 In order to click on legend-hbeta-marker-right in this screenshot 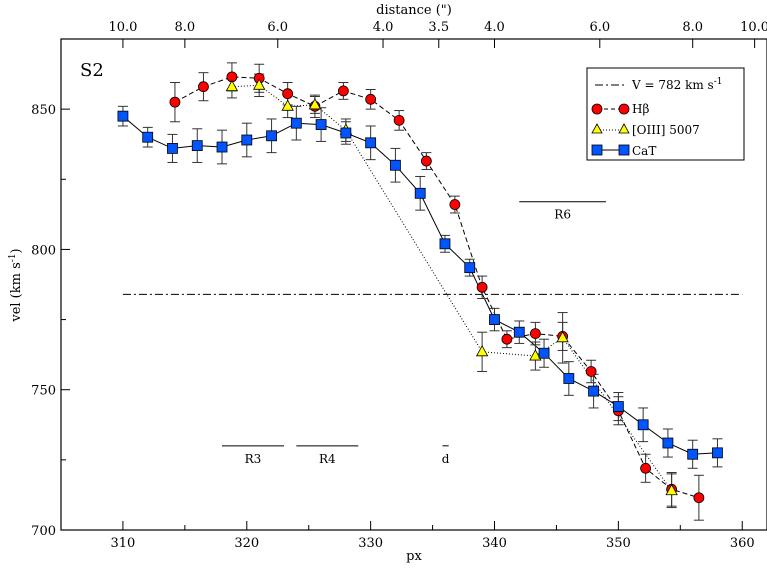, I will do `click(624, 109)`.